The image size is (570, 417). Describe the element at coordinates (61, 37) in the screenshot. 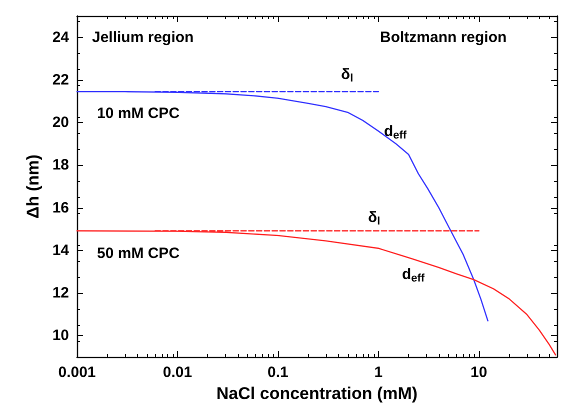

I see `y-tick-label: 24` at that location.